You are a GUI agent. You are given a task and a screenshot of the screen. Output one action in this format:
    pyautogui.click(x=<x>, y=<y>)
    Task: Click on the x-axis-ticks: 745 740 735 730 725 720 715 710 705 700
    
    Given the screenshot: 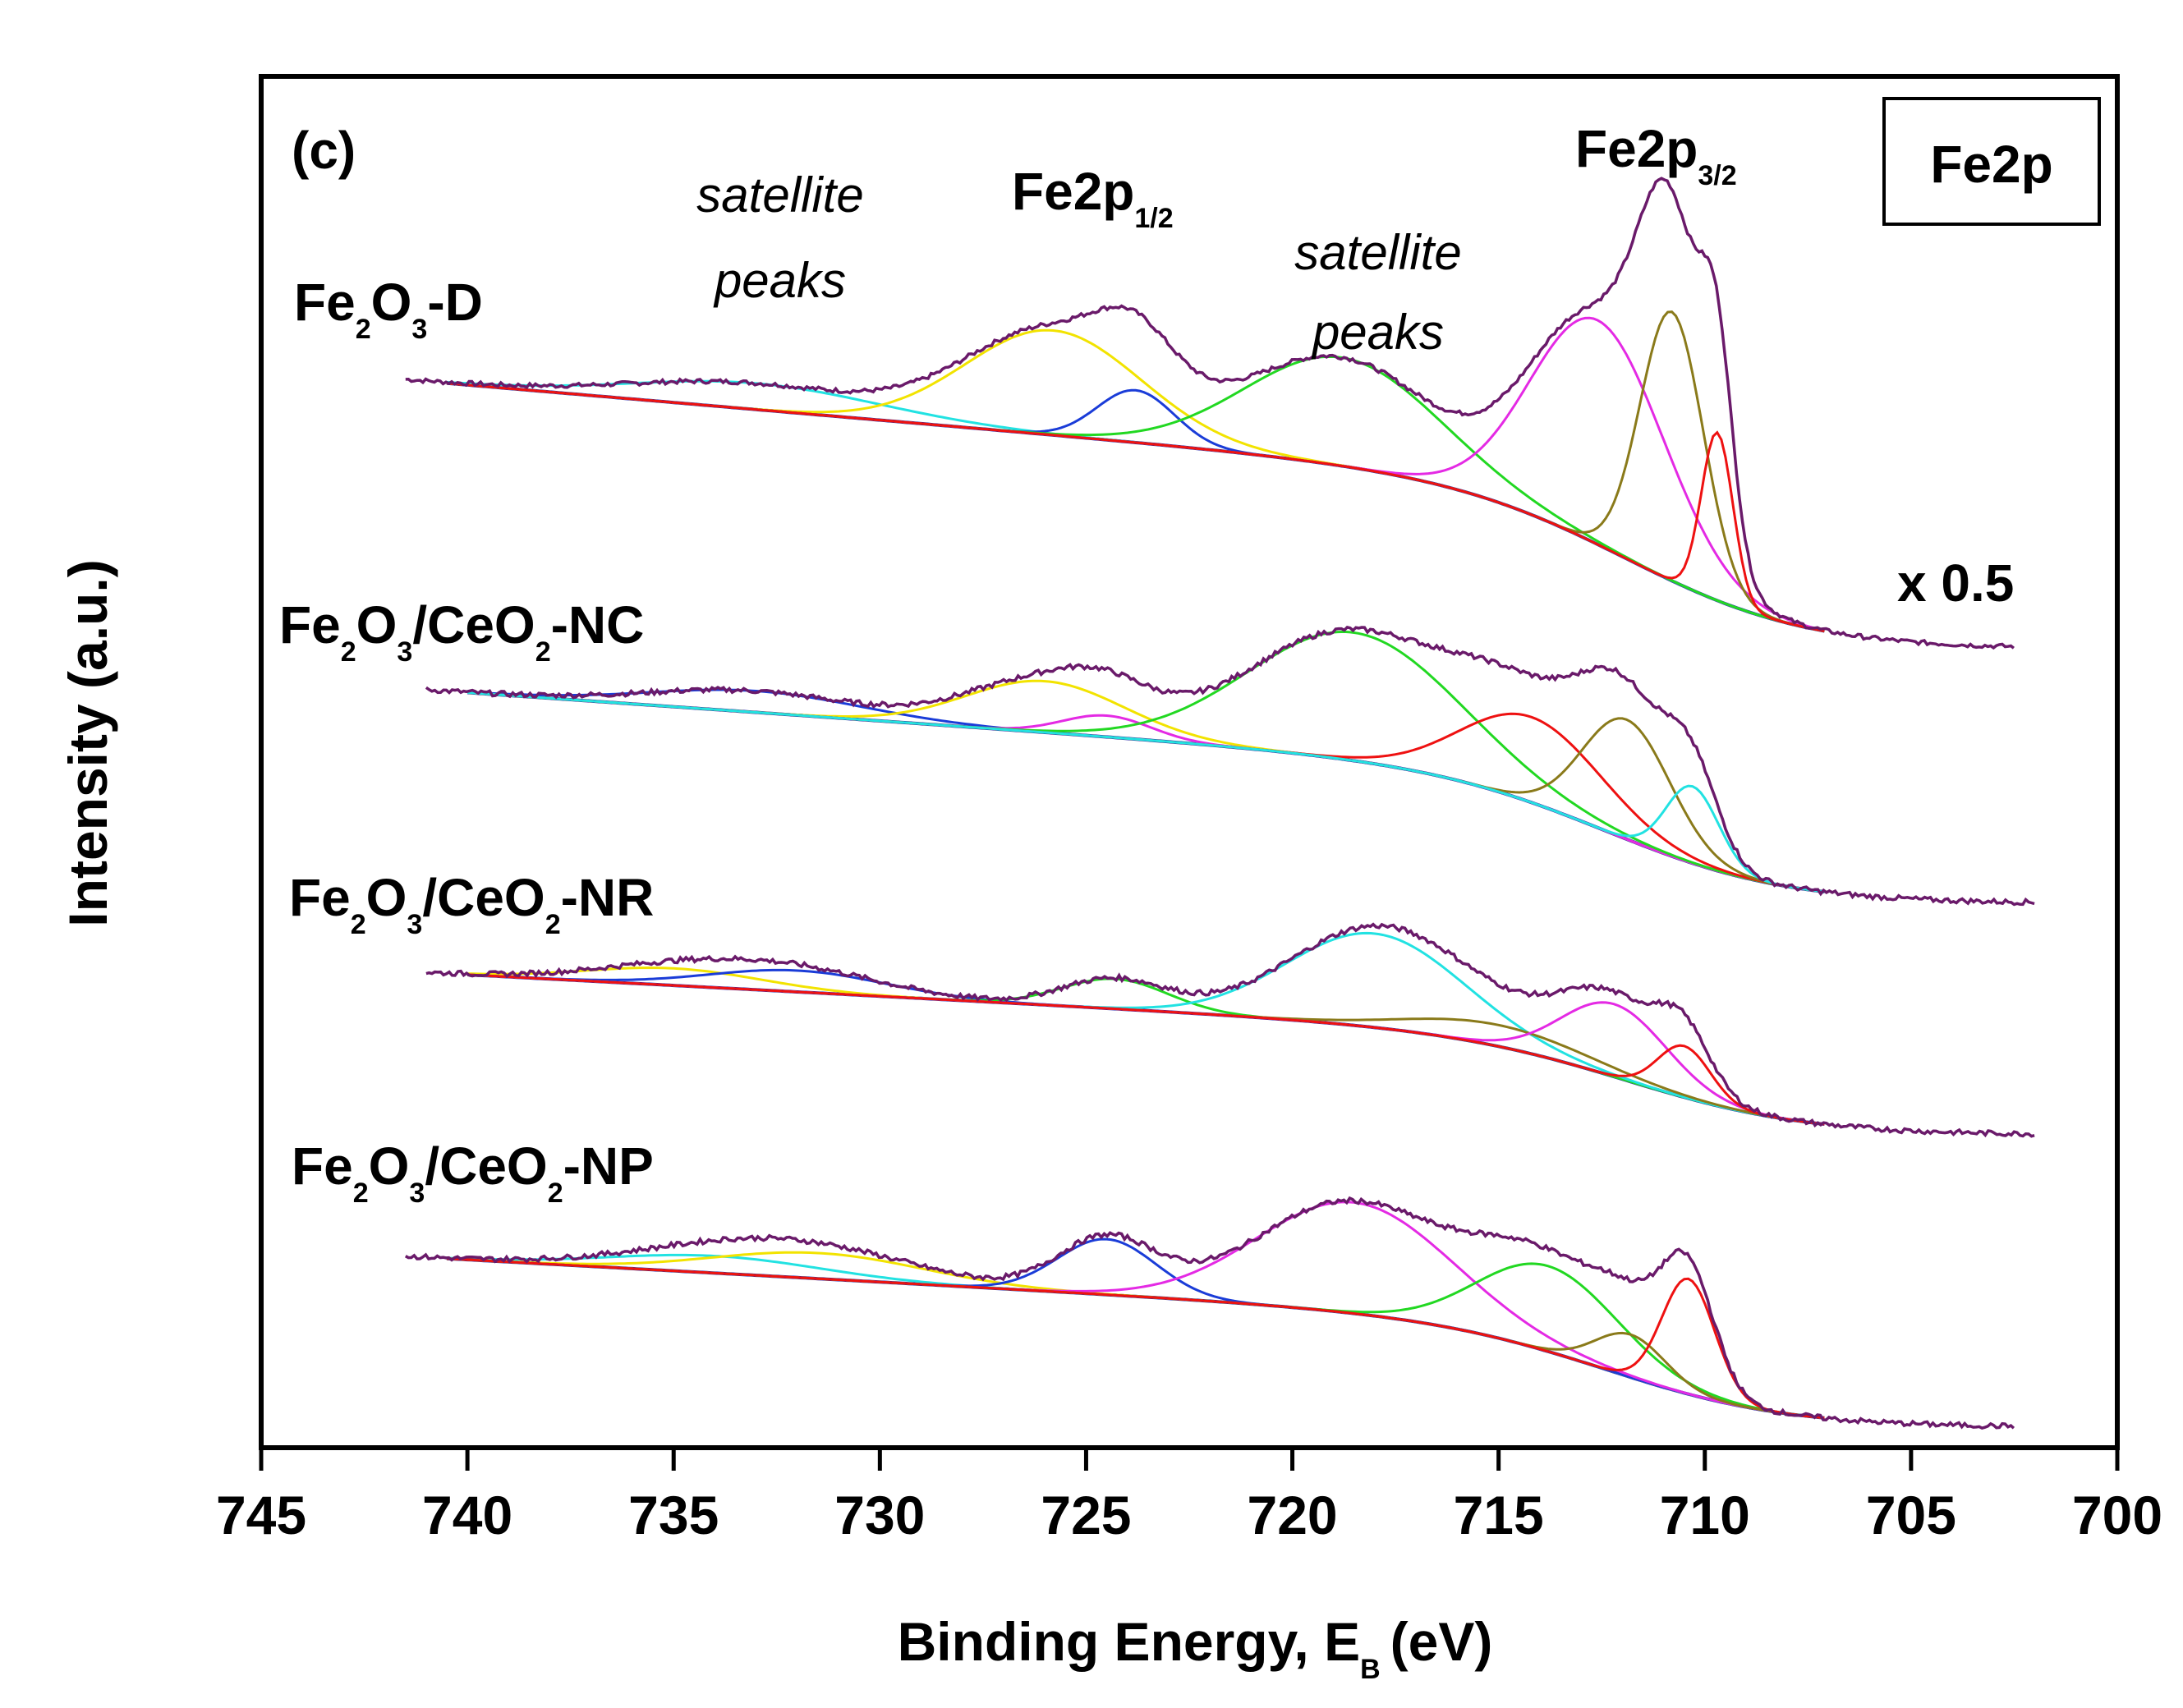 What is the action you would take?
    pyautogui.click(x=1189, y=1496)
    